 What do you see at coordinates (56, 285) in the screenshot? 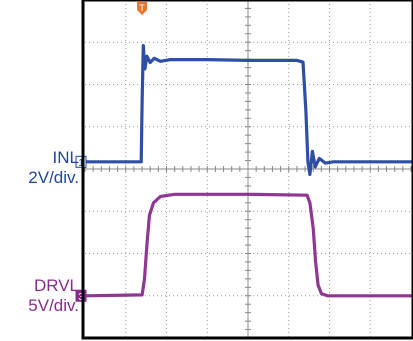
I see `drvl-name: DRVL` at bounding box center [56, 285].